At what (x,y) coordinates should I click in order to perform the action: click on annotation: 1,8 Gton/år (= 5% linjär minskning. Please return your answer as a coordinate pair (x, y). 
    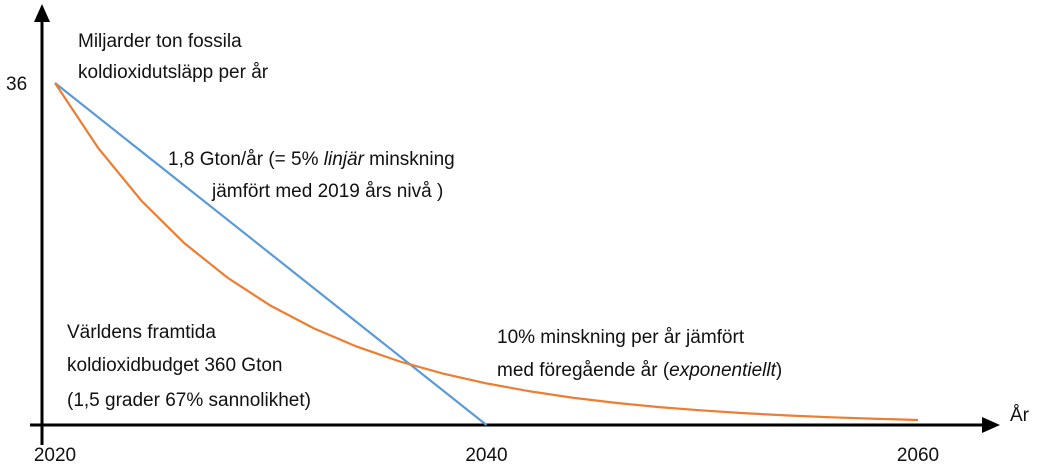
    Looking at the image, I should click on (311, 159).